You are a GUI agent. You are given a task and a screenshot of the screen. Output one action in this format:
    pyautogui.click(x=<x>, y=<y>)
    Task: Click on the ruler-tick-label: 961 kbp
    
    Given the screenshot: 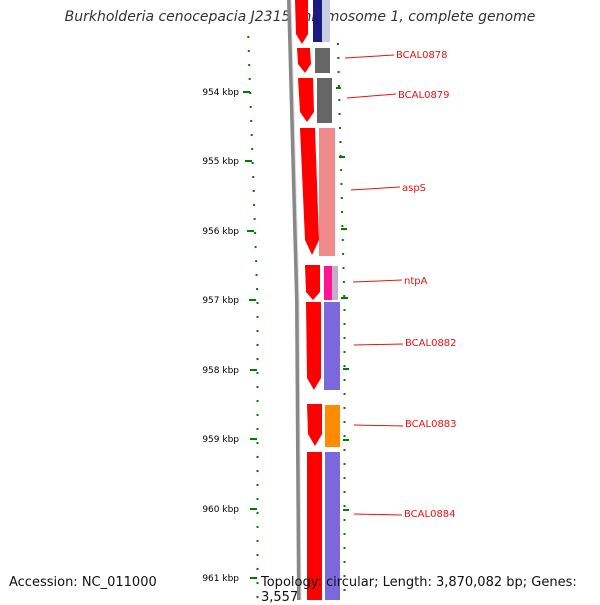 What is the action you would take?
    pyautogui.click(x=220, y=579)
    